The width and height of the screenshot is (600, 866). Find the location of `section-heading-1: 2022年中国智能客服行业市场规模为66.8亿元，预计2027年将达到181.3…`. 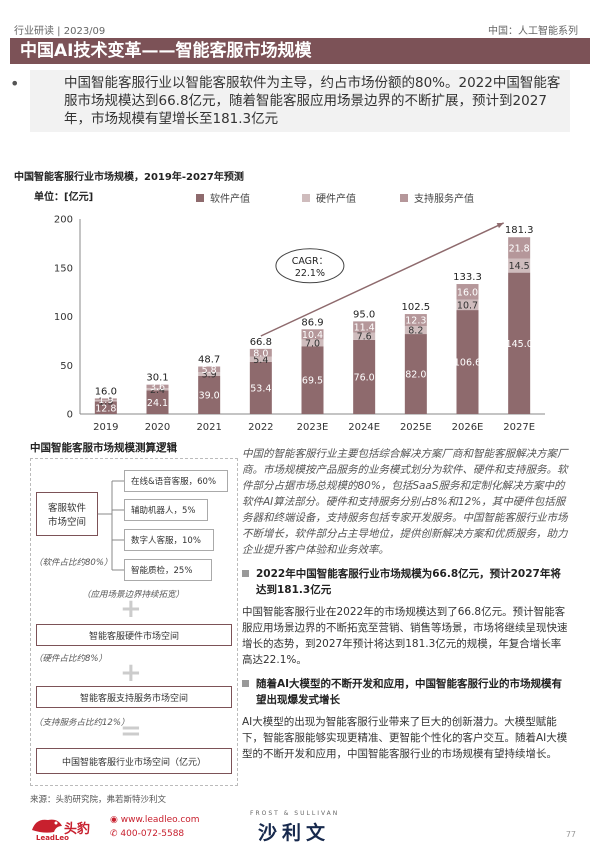

section-heading-1: 2022年中国智能客服行业市场规模为66.8亿元，预计2027年将达到181.3… is located at coordinates (405, 582).